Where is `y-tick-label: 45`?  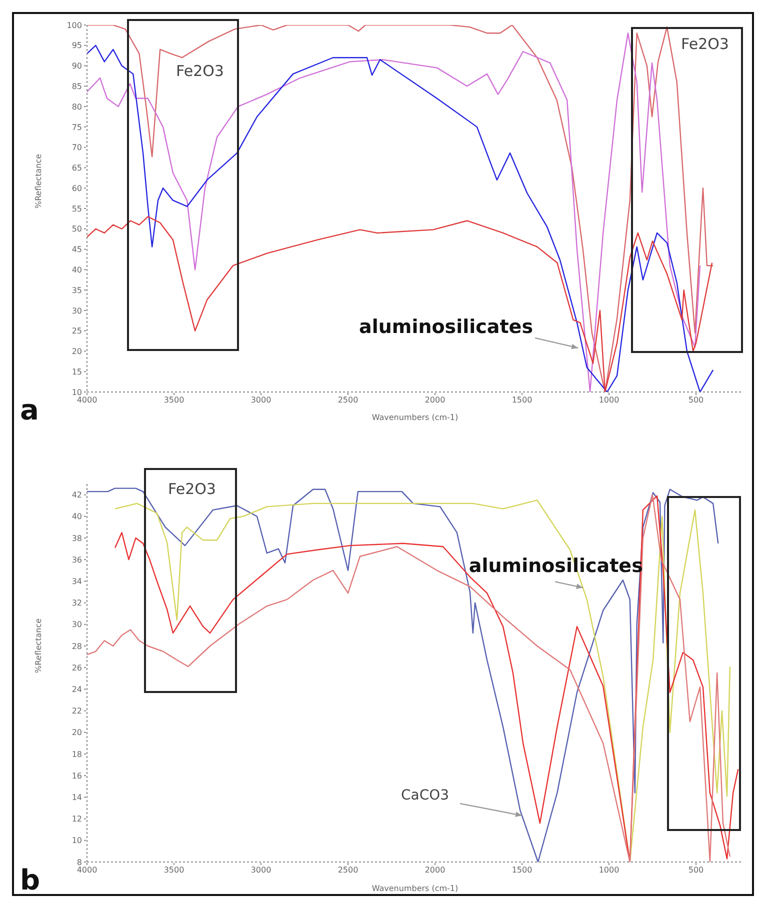 y-tick-label: 45 is located at coordinates (77, 249).